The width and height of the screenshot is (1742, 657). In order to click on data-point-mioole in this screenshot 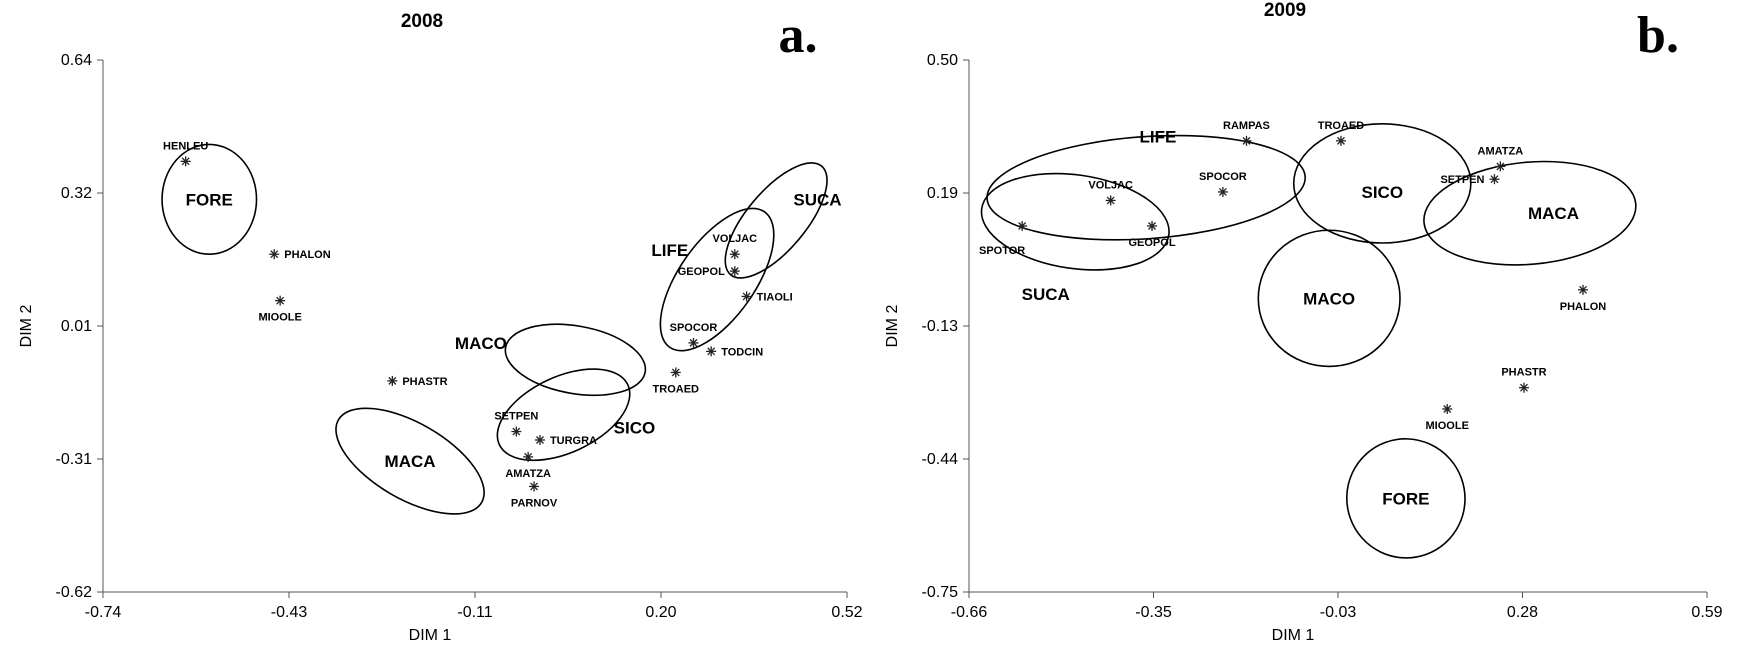, I will do `click(280, 300)`.